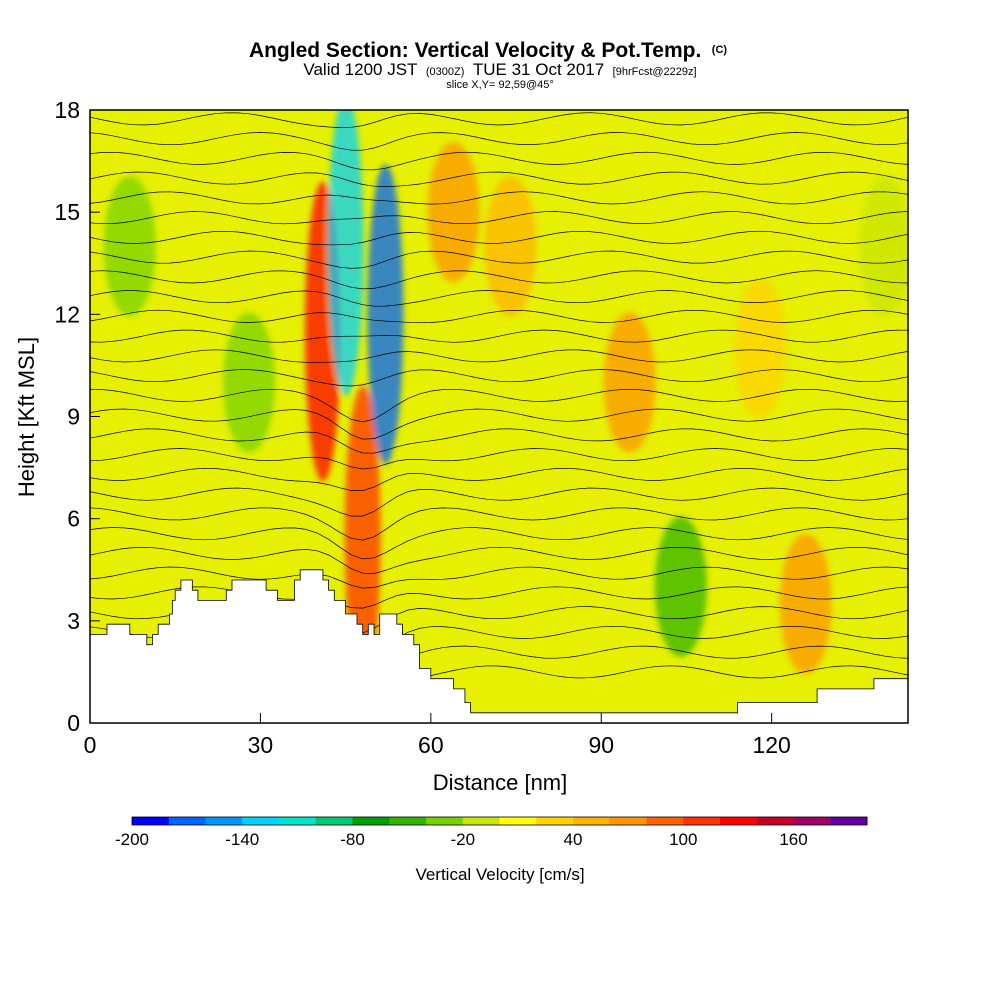 The width and height of the screenshot is (1000, 1000). Describe the element at coordinates (793, 839) in the screenshot. I see `colorbar-tick-label: 160` at that location.